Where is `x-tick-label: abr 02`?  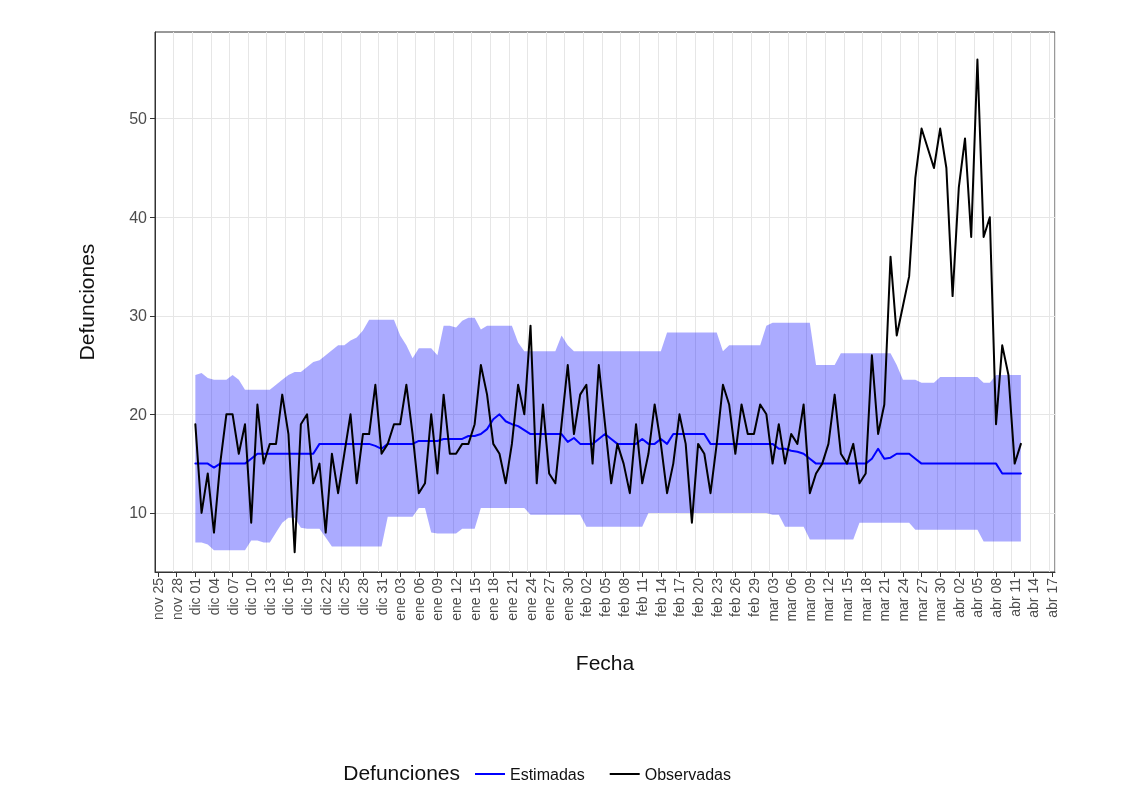 x-tick-label: abr 02 is located at coordinates (958, 597).